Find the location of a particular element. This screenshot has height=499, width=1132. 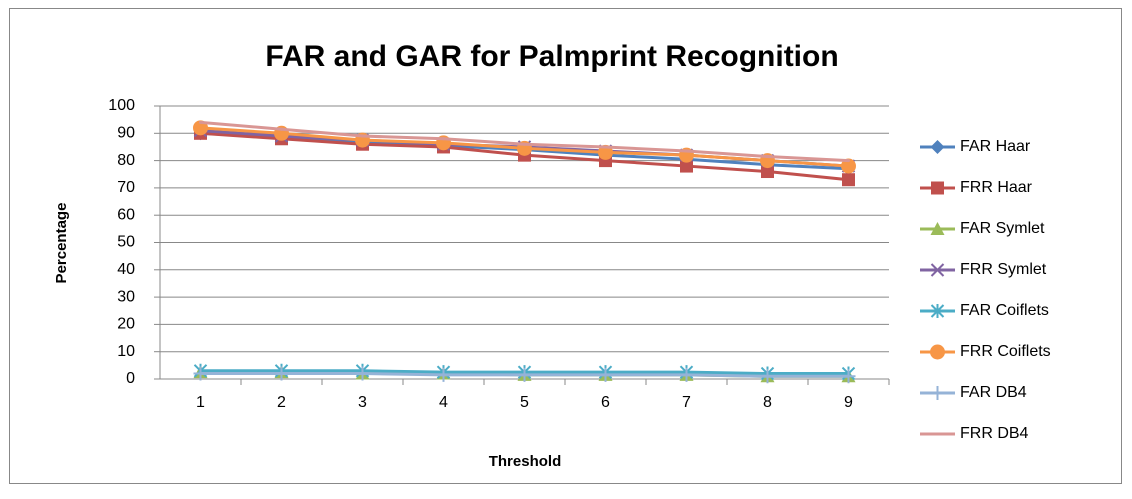

legend-item: FRR DB4 is located at coordinates (974, 433).